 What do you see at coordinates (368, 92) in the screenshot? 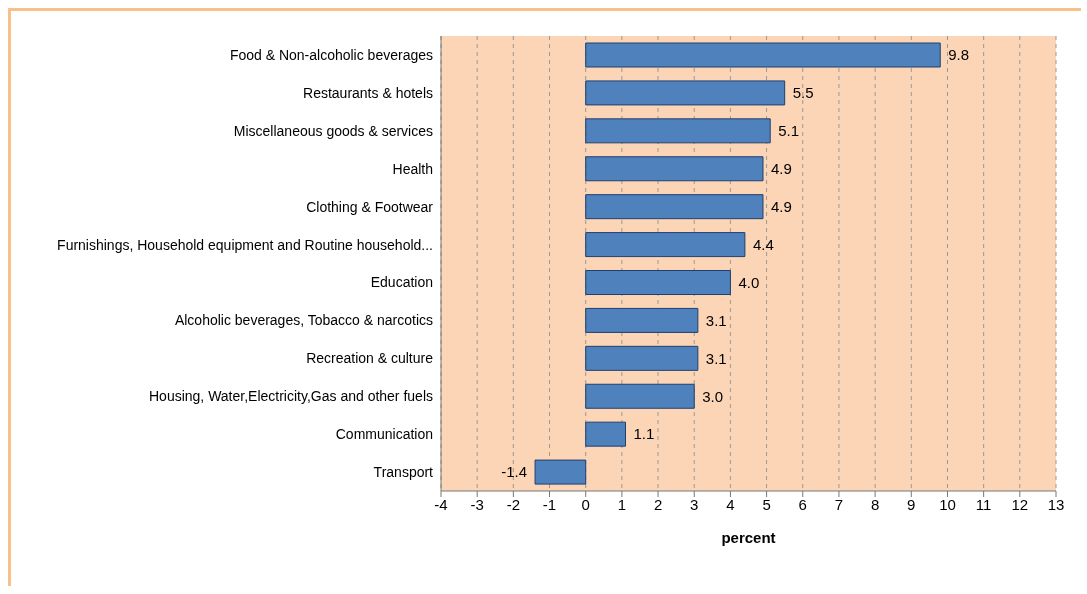
I see `y-tick-label: Restaurants & hotels` at bounding box center [368, 92].